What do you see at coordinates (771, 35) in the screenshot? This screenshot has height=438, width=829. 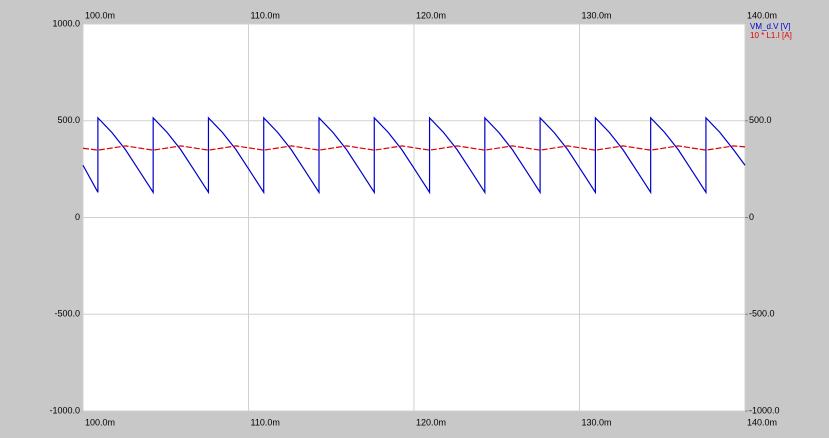 I see `legend-entry: 10 * L1.I [A]` at bounding box center [771, 35].